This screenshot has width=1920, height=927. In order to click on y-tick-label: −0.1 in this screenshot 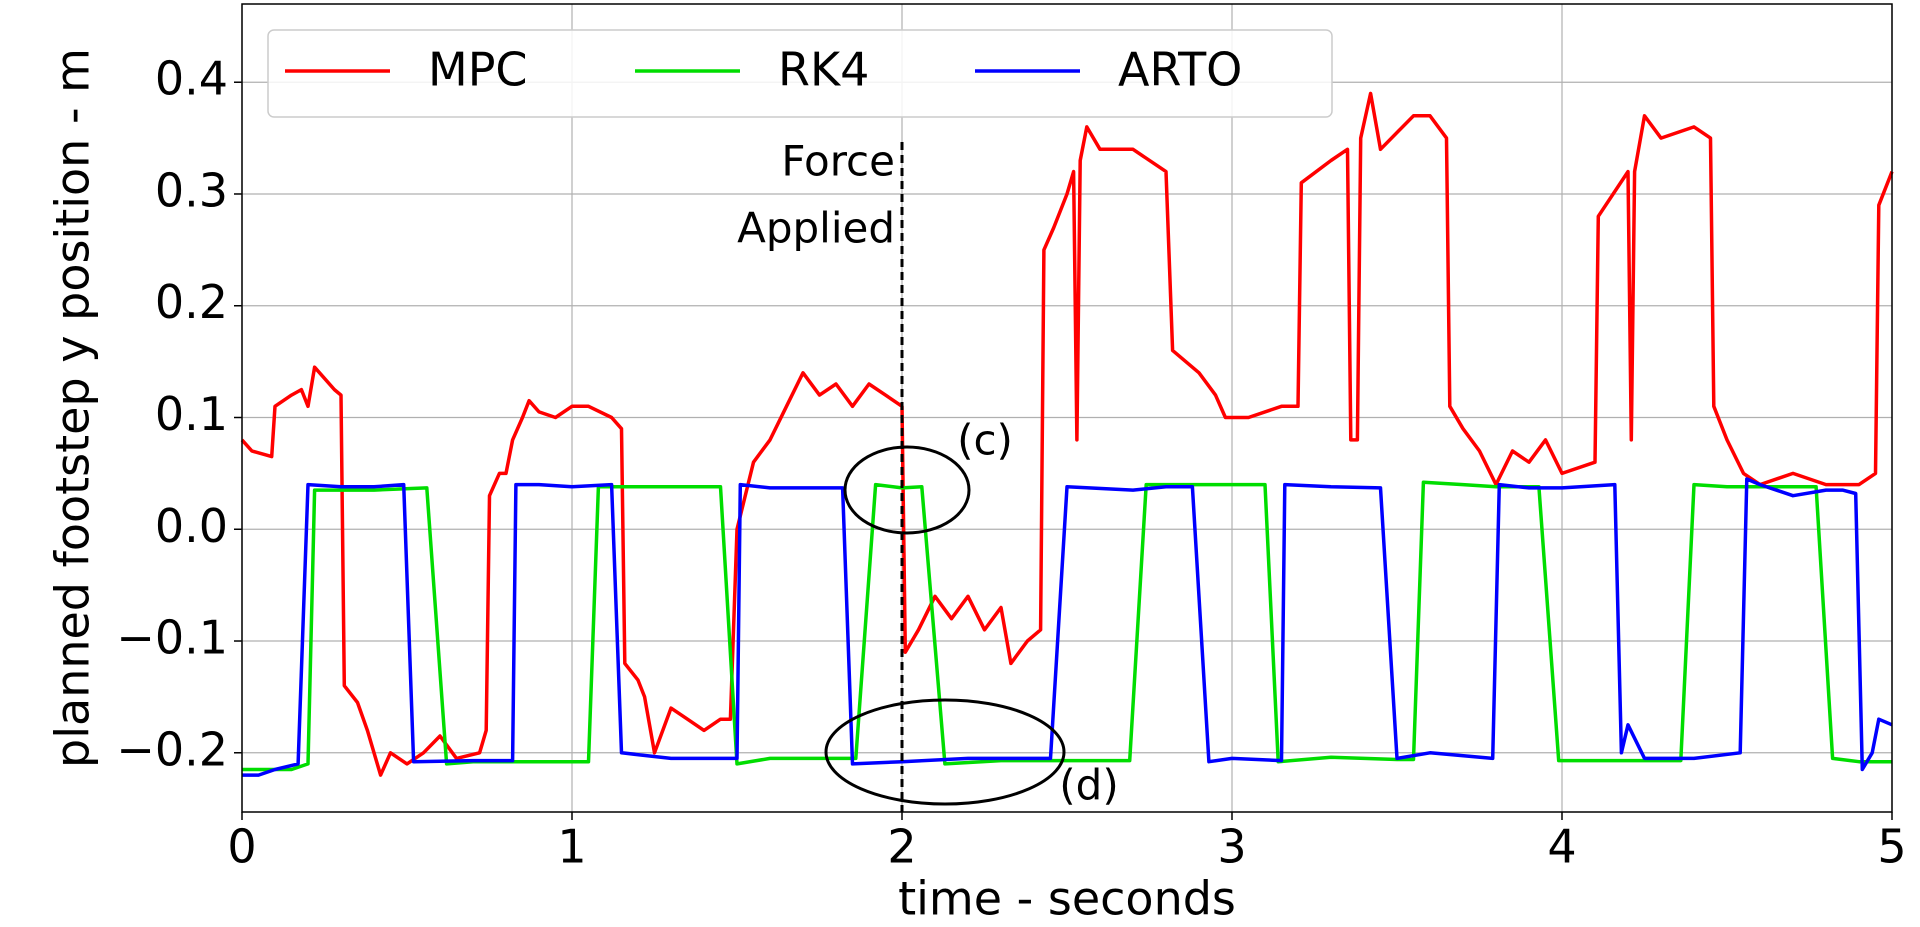, I will do `click(172, 638)`.